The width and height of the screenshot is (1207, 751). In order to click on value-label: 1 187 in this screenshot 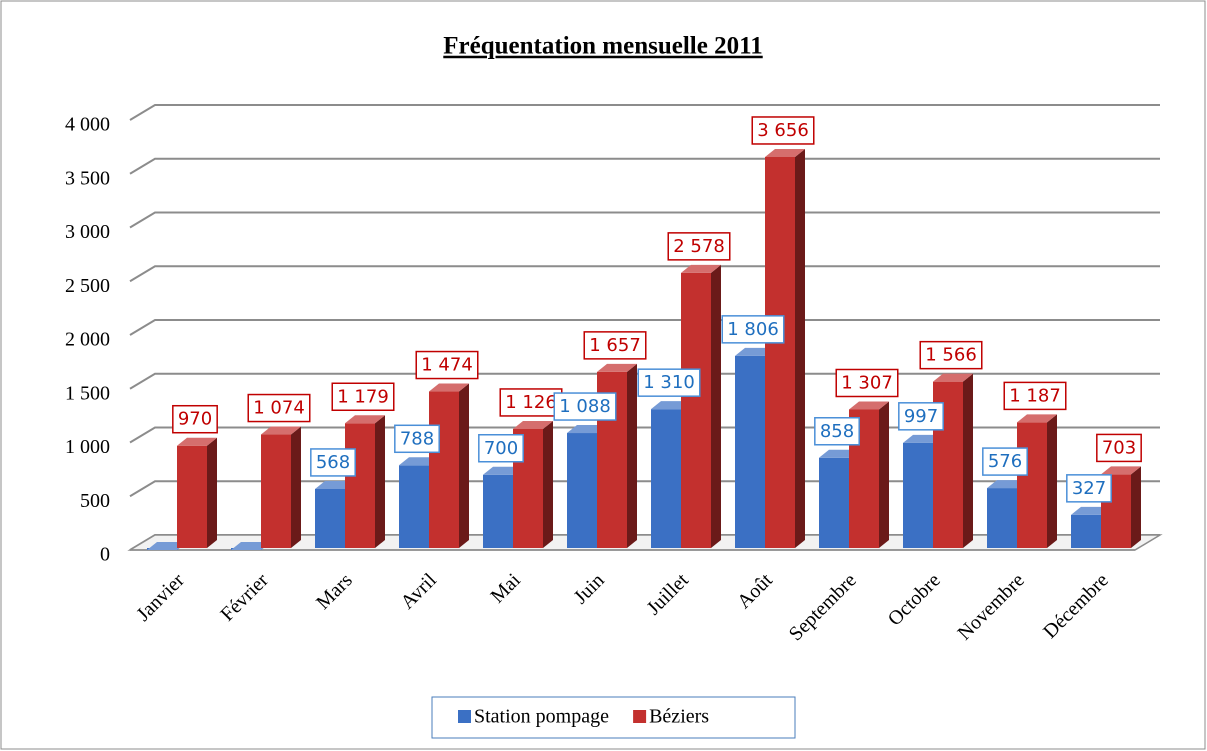, I will do `click(1035, 395)`.